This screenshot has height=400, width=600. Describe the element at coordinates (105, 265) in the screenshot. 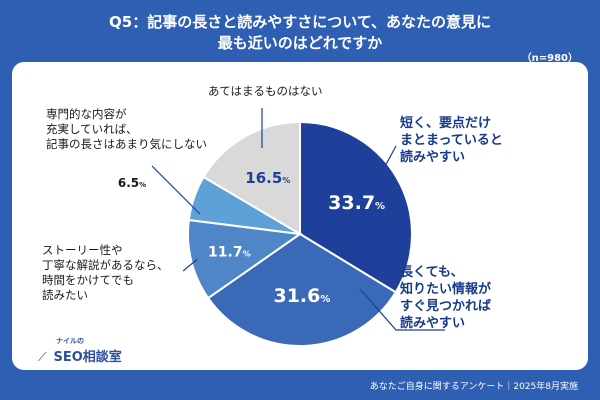

I see `label-slice-3-line-2: 丁寧な解説があるなら、` at that location.